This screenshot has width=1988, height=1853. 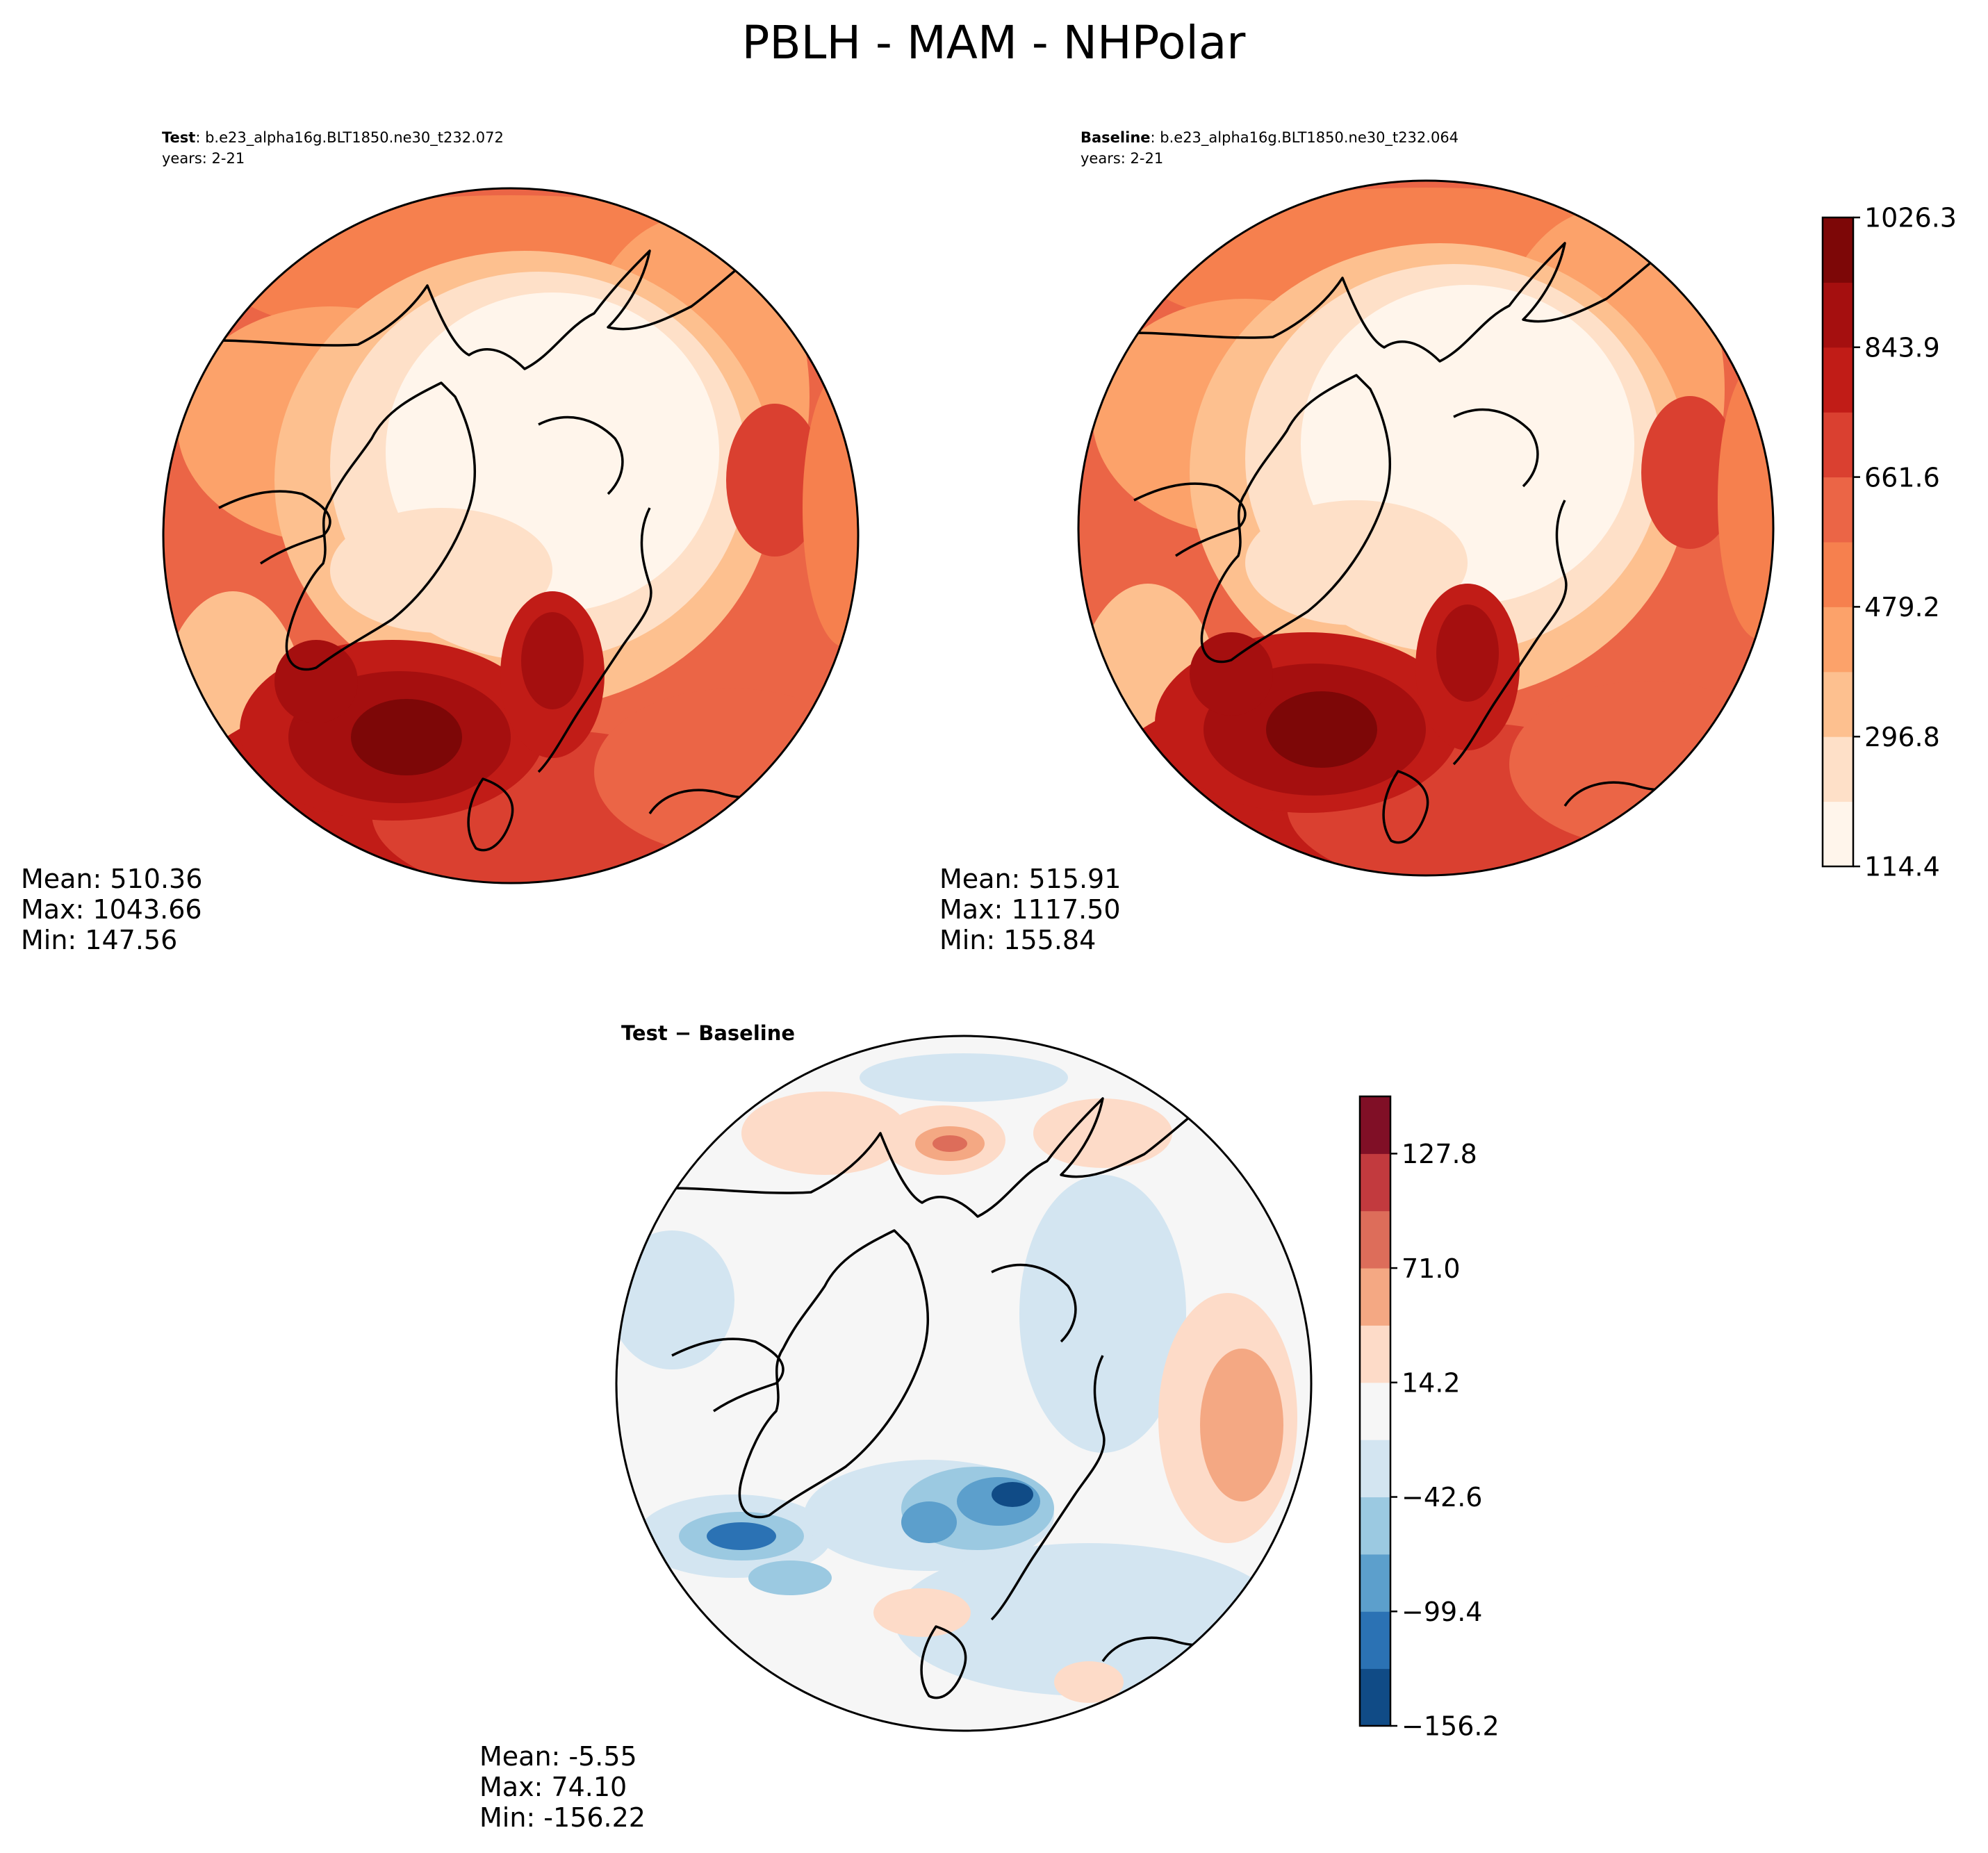 What do you see at coordinates (111, 879) in the screenshot?
I see `test-mean: Mean: 510.36` at bounding box center [111, 879].